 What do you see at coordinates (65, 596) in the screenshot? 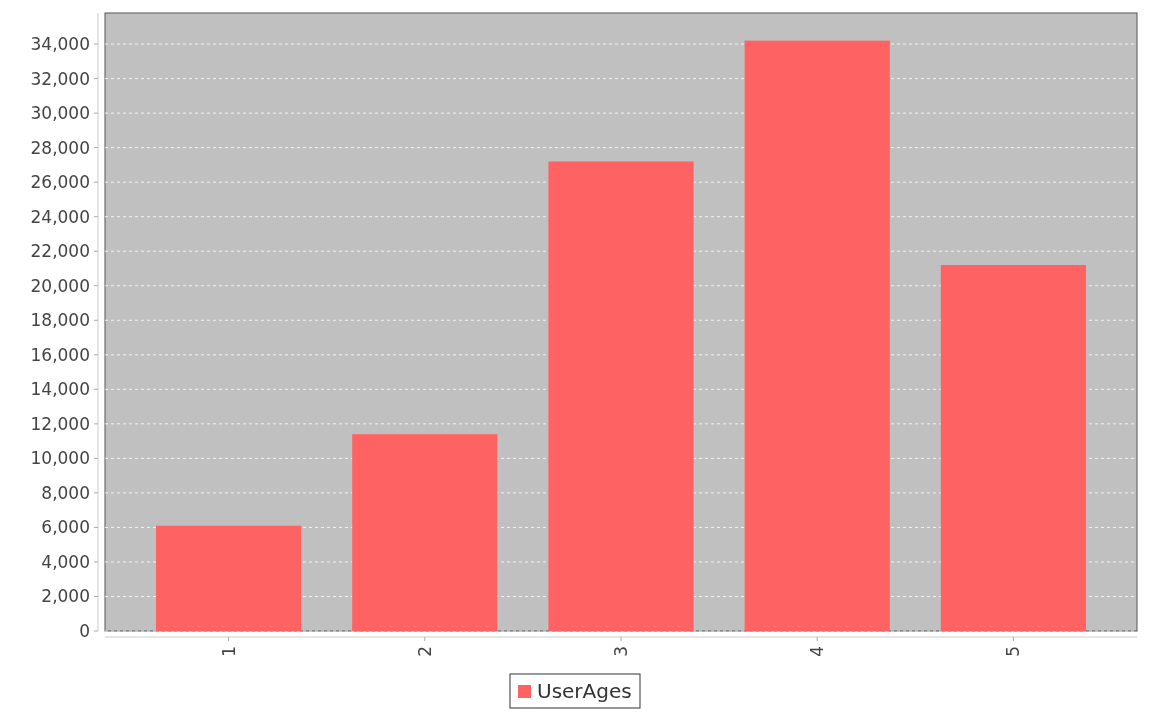
I see `y-tick-label: 2,000` at bounding box center [65, 596].